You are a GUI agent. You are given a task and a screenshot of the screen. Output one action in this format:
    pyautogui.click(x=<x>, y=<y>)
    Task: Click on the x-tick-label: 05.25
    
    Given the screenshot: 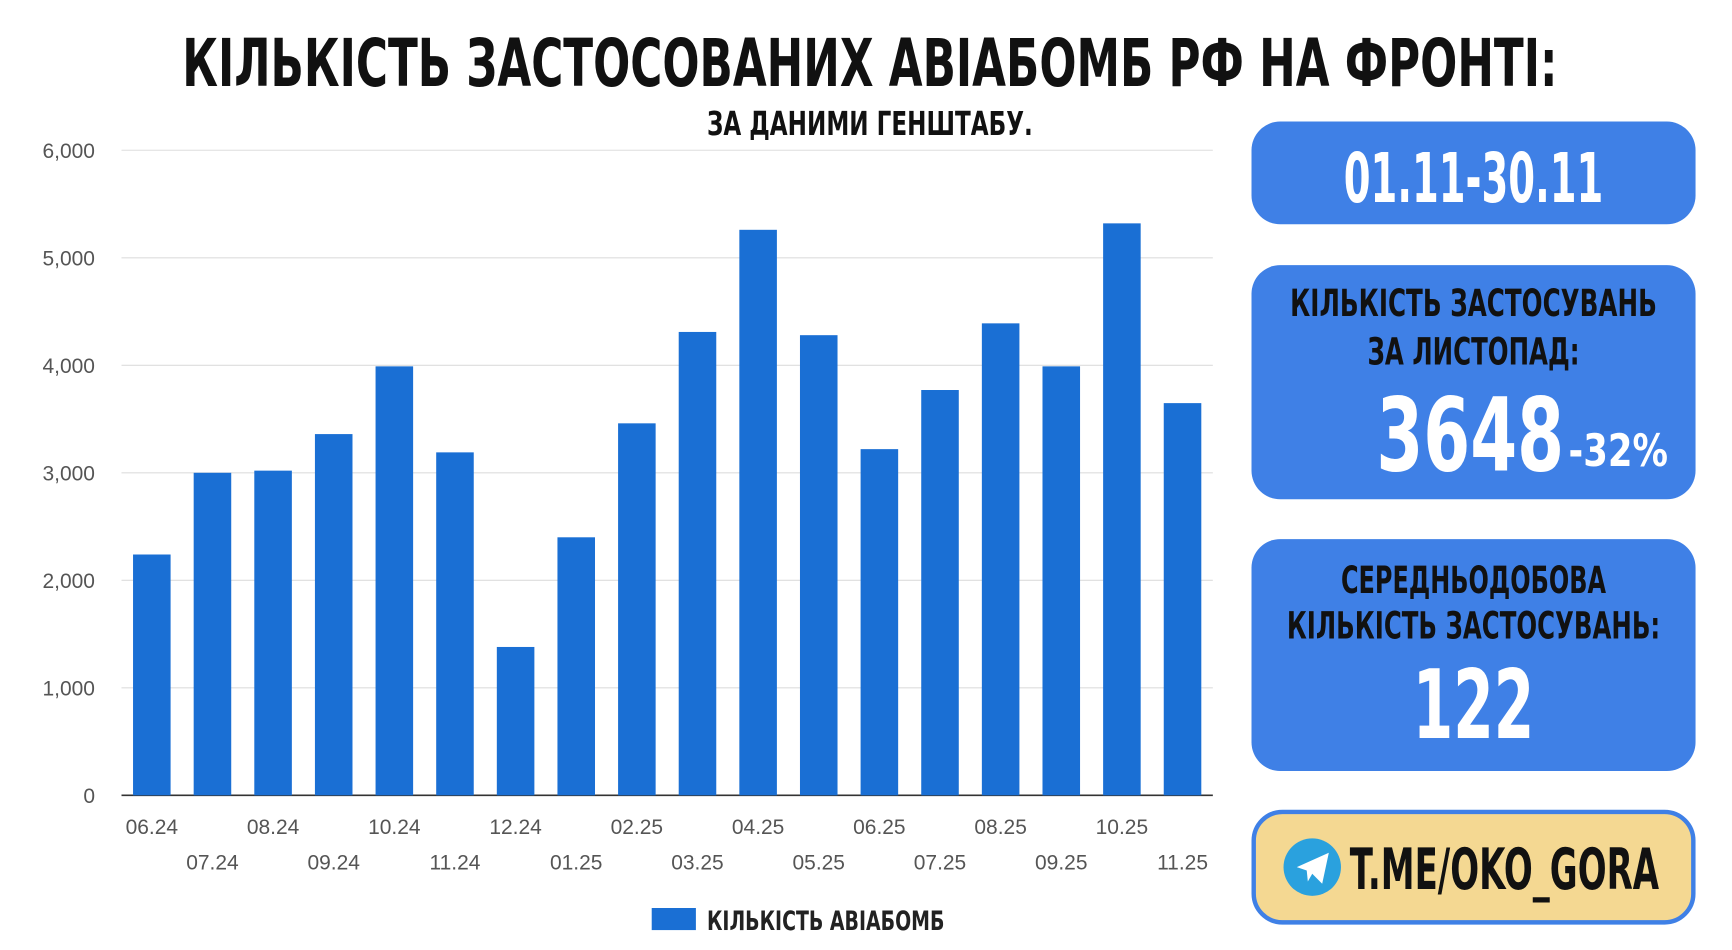 What is the action you would take?
    pyautogui.click(x=819, y=862)
    